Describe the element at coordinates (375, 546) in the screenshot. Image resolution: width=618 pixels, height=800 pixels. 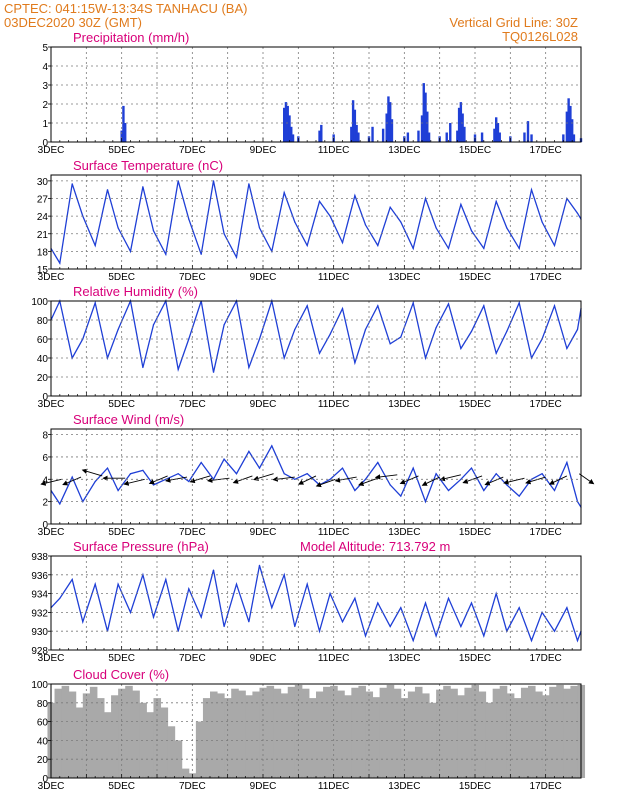
I see `pres-annotation: Model Altitude: 713.792 m` at that location.